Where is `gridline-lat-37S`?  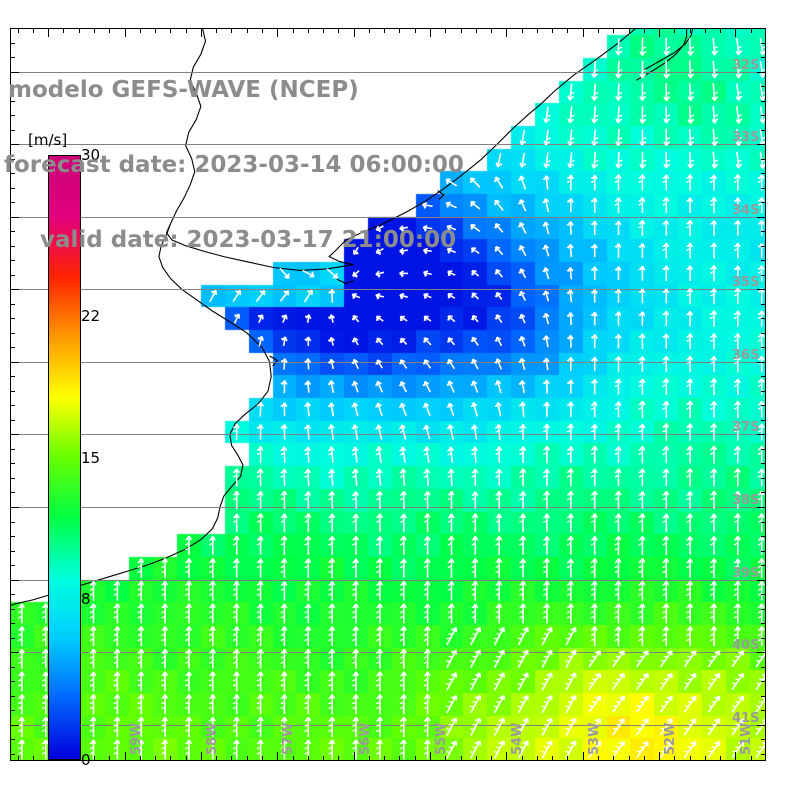 gridline-lat-37S is located at coordinates (388, 434).